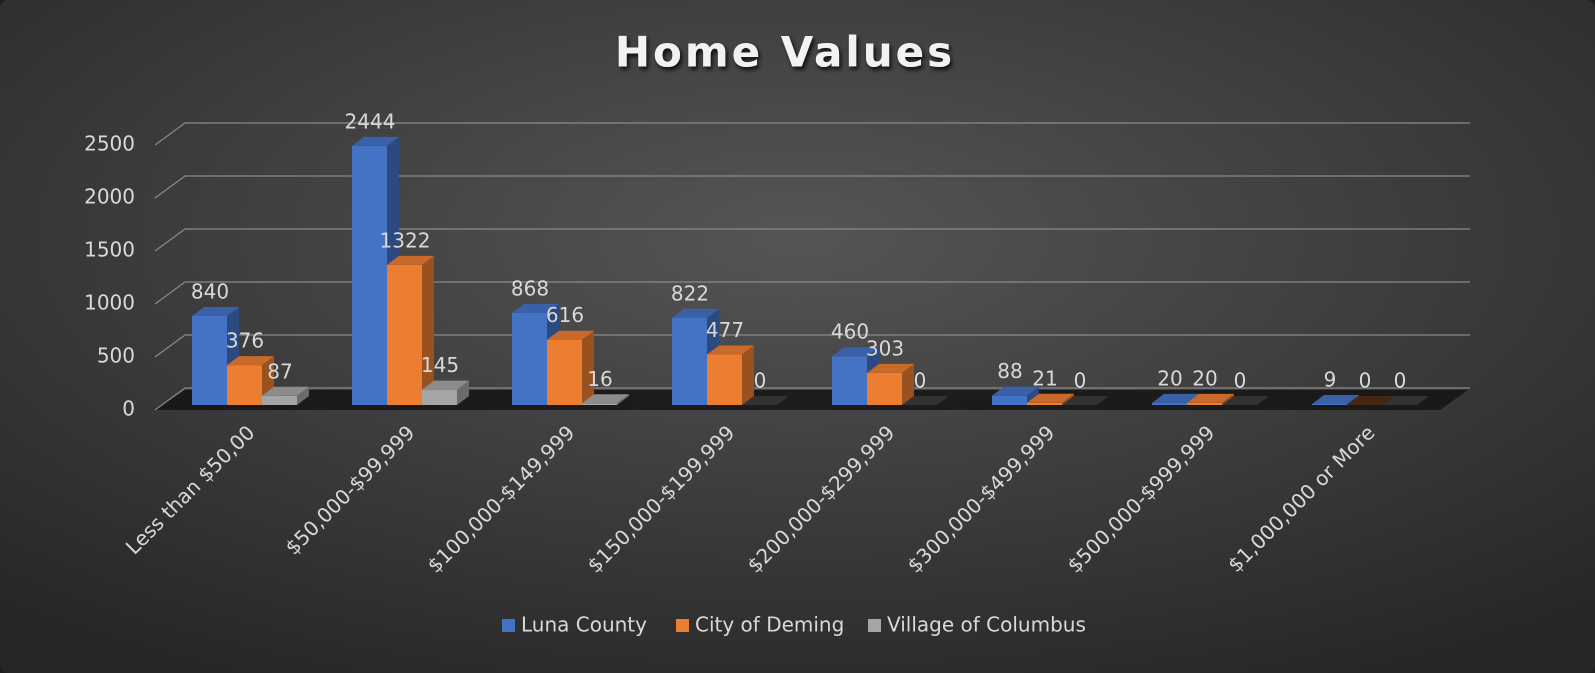  I want to click on data-label: 2444, so click(370, 121).